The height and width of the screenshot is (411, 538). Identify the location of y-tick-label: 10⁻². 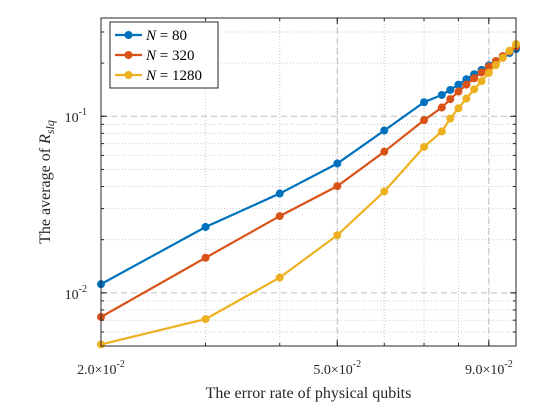
(76, 293).